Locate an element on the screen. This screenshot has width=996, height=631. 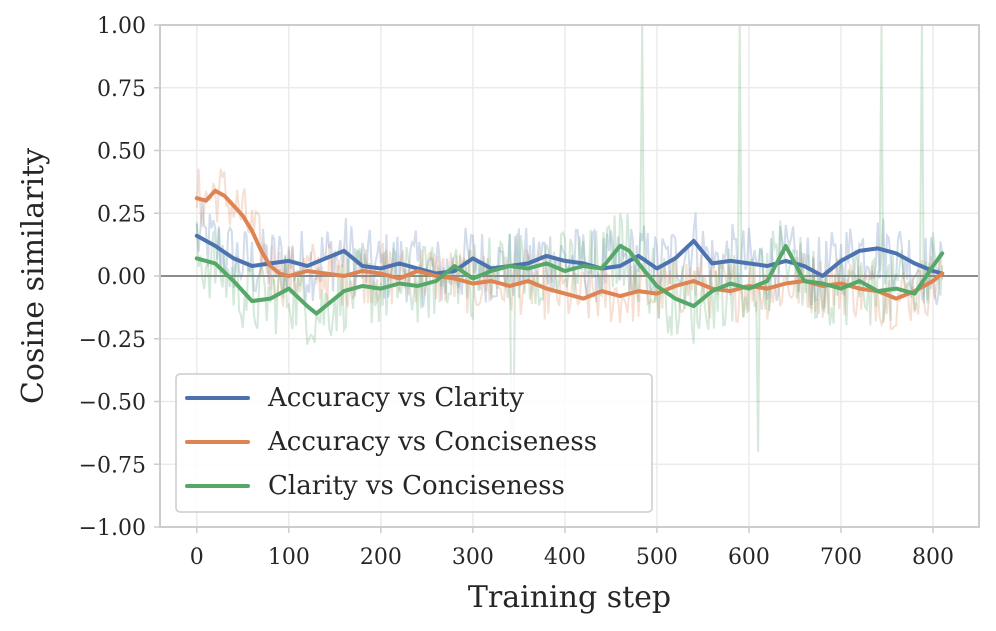
x-tick-label: 0 is located at coordinates (197, 557).